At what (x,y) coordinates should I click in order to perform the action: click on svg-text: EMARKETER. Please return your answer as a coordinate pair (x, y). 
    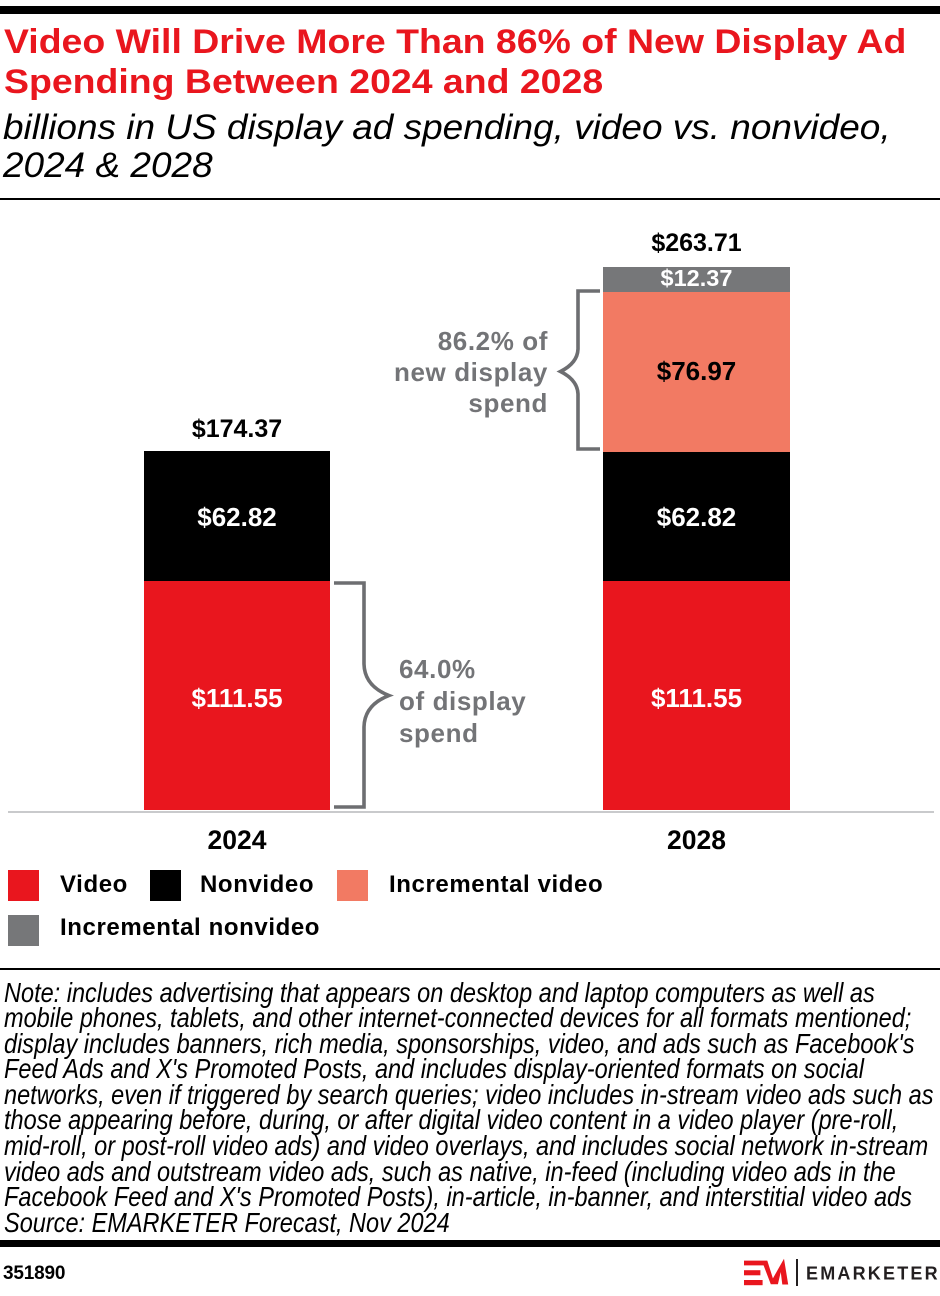
    Looking at the image, I should click on (873, 1274).